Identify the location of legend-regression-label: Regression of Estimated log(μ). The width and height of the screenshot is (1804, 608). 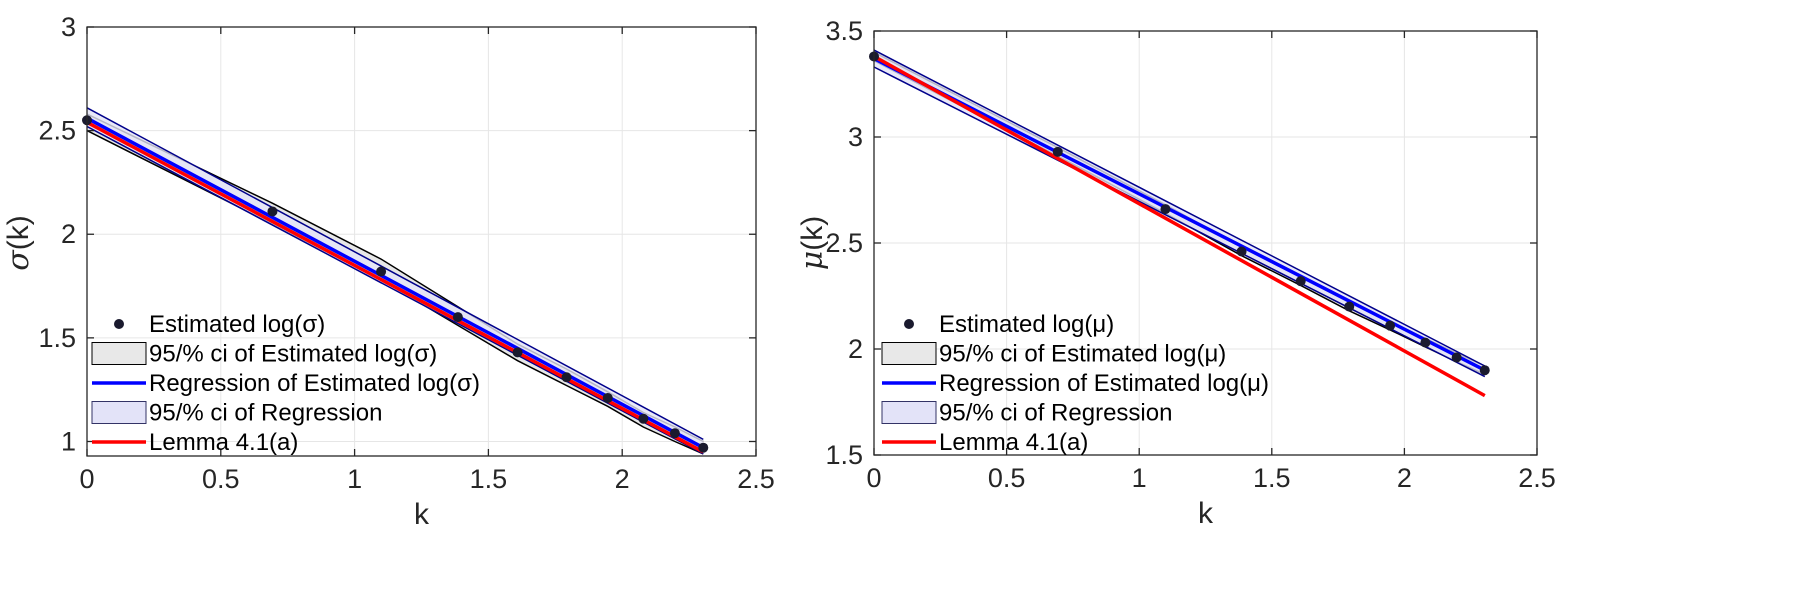
(1104, 383).